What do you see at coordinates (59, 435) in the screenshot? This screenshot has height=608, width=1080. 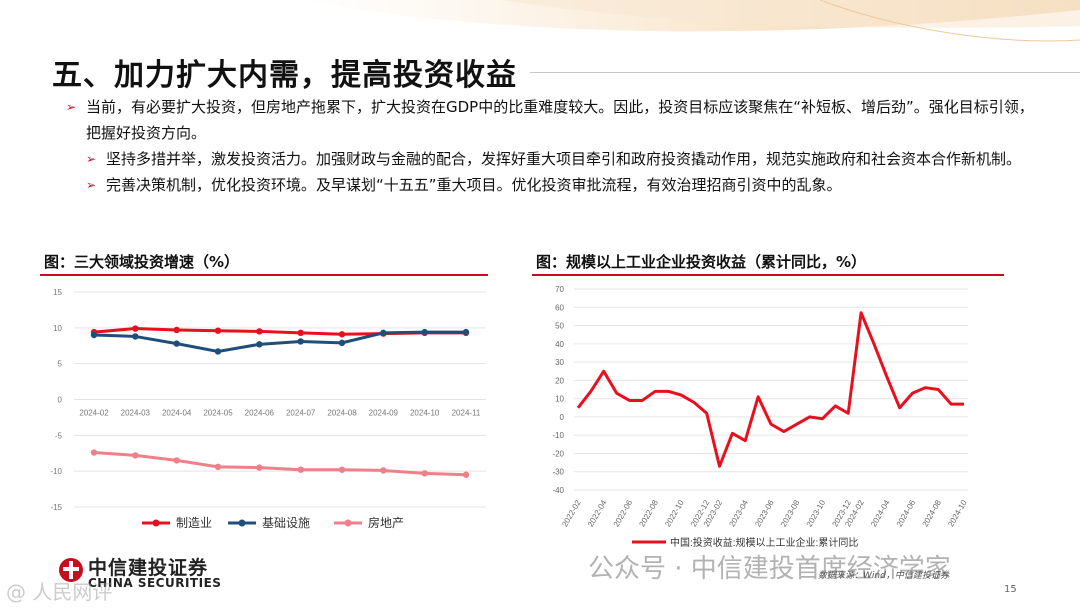 I see `chart1-y-tick: -5` at bounding box center [59, 435].